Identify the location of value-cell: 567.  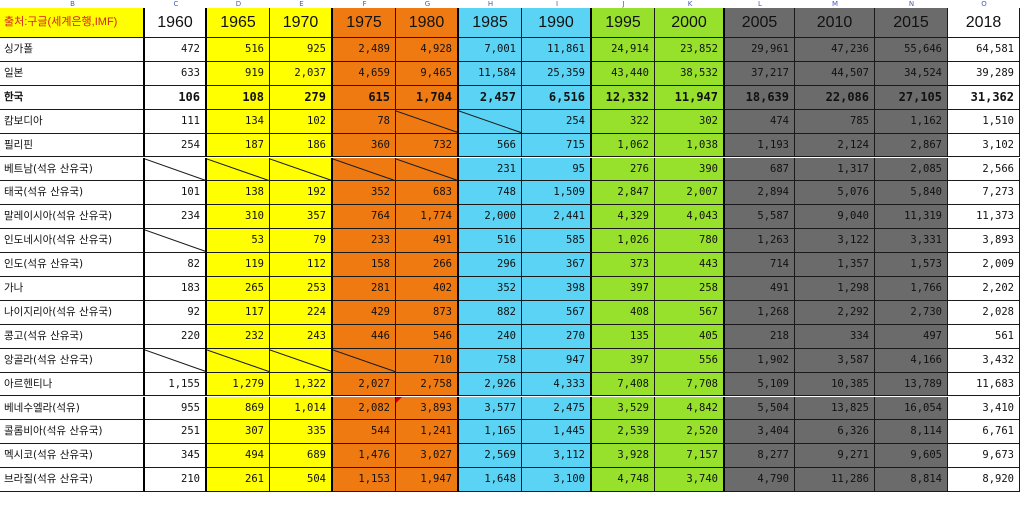
(690, 312).